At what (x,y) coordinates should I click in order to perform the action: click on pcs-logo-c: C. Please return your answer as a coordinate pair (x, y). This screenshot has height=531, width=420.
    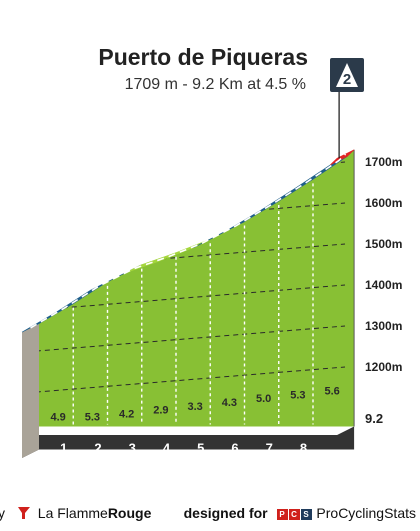
    Looking at the image, I should click on (294, 514).